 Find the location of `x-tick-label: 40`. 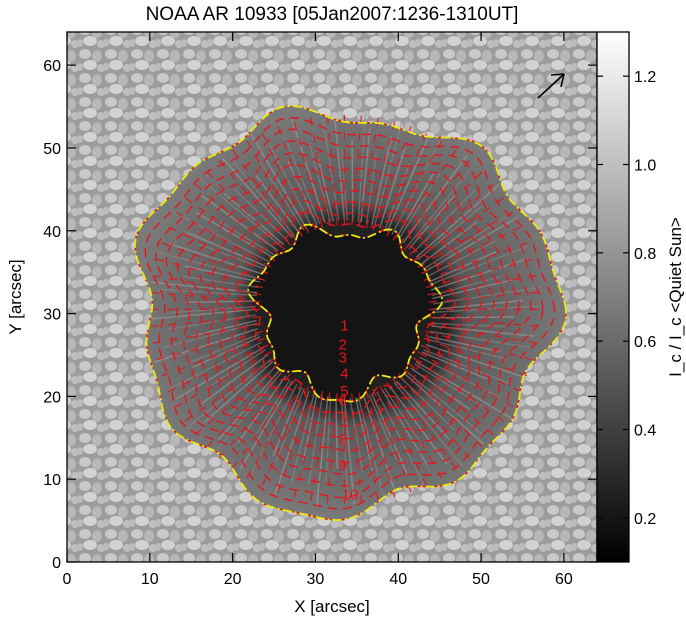

x-tick-label: 40 is located at coordinates (398, 579).